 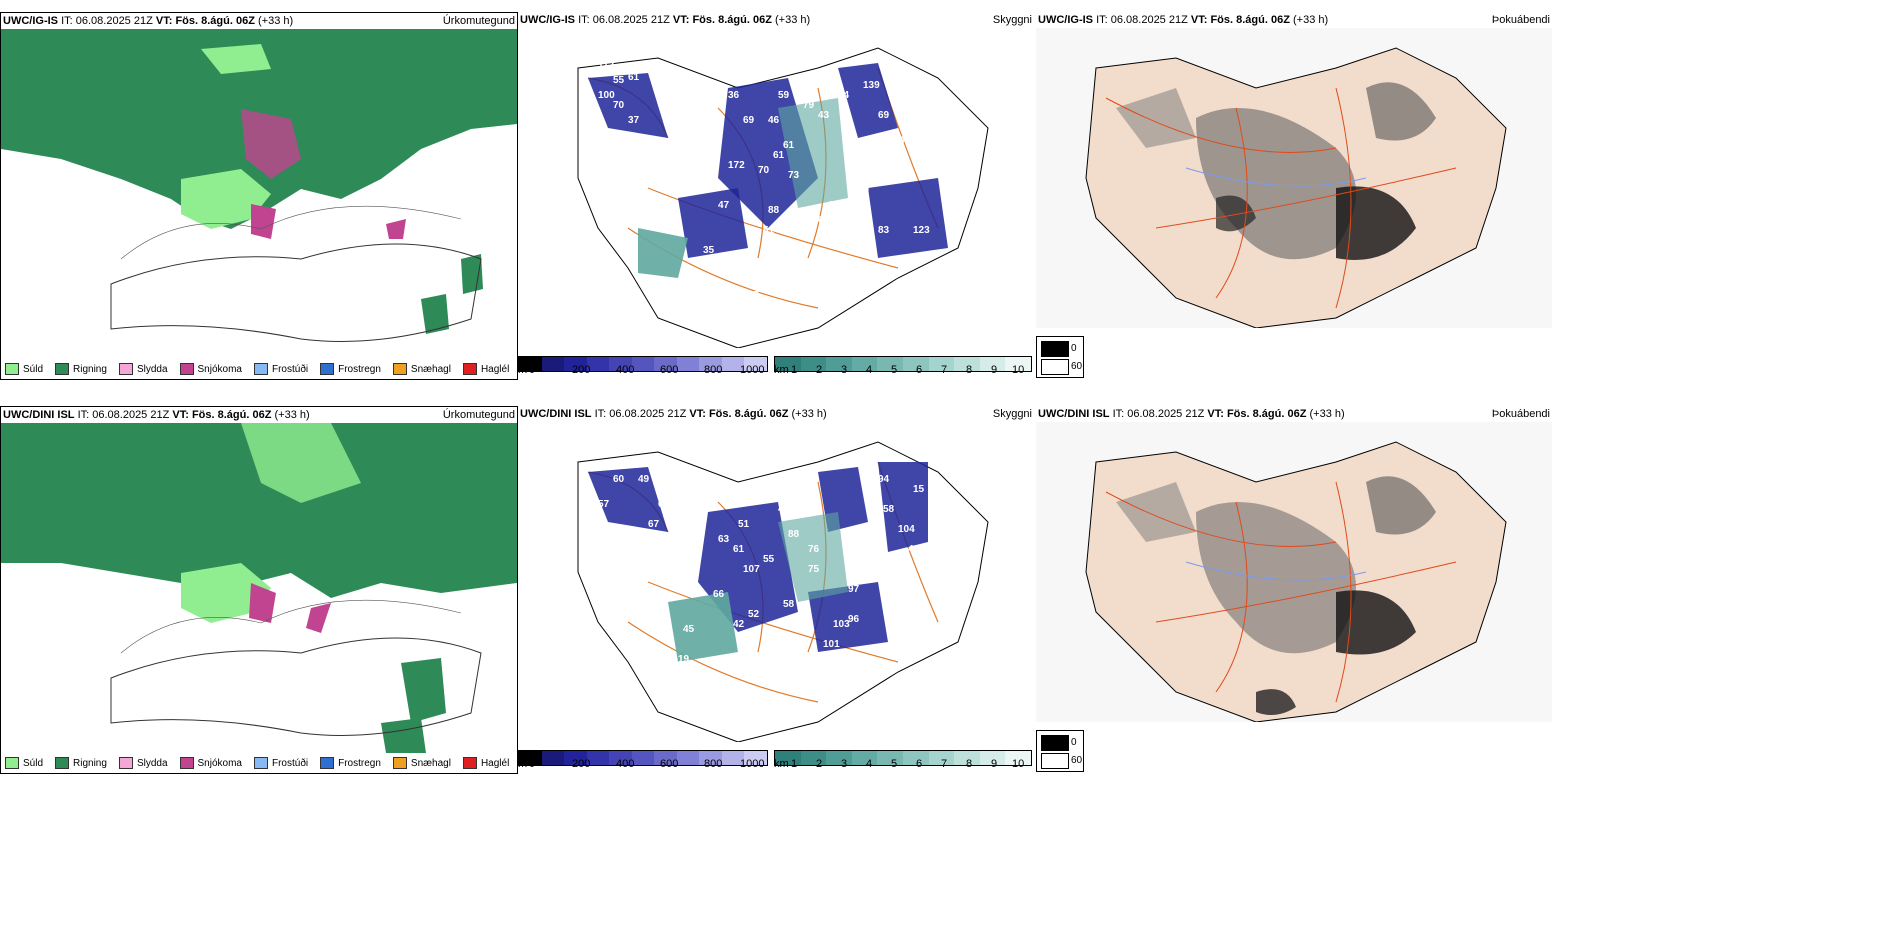 What do you see at coordinates (644, 479) in the screenshot?
I see `visibility-value-label: 49` at bounding box center [644, 479].